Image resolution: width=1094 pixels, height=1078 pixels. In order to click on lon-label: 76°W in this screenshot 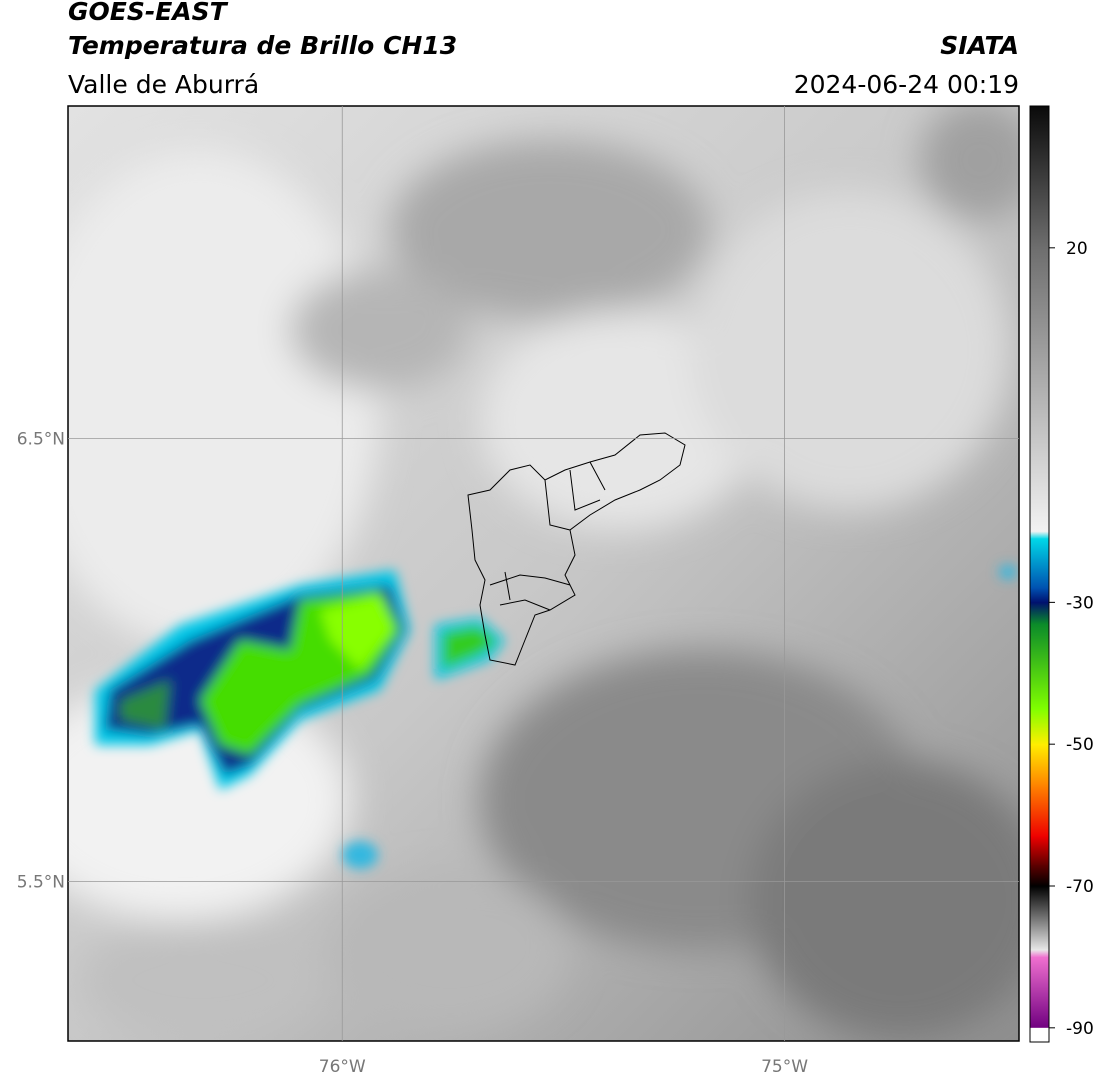, I will do `click(342, 1067)`.